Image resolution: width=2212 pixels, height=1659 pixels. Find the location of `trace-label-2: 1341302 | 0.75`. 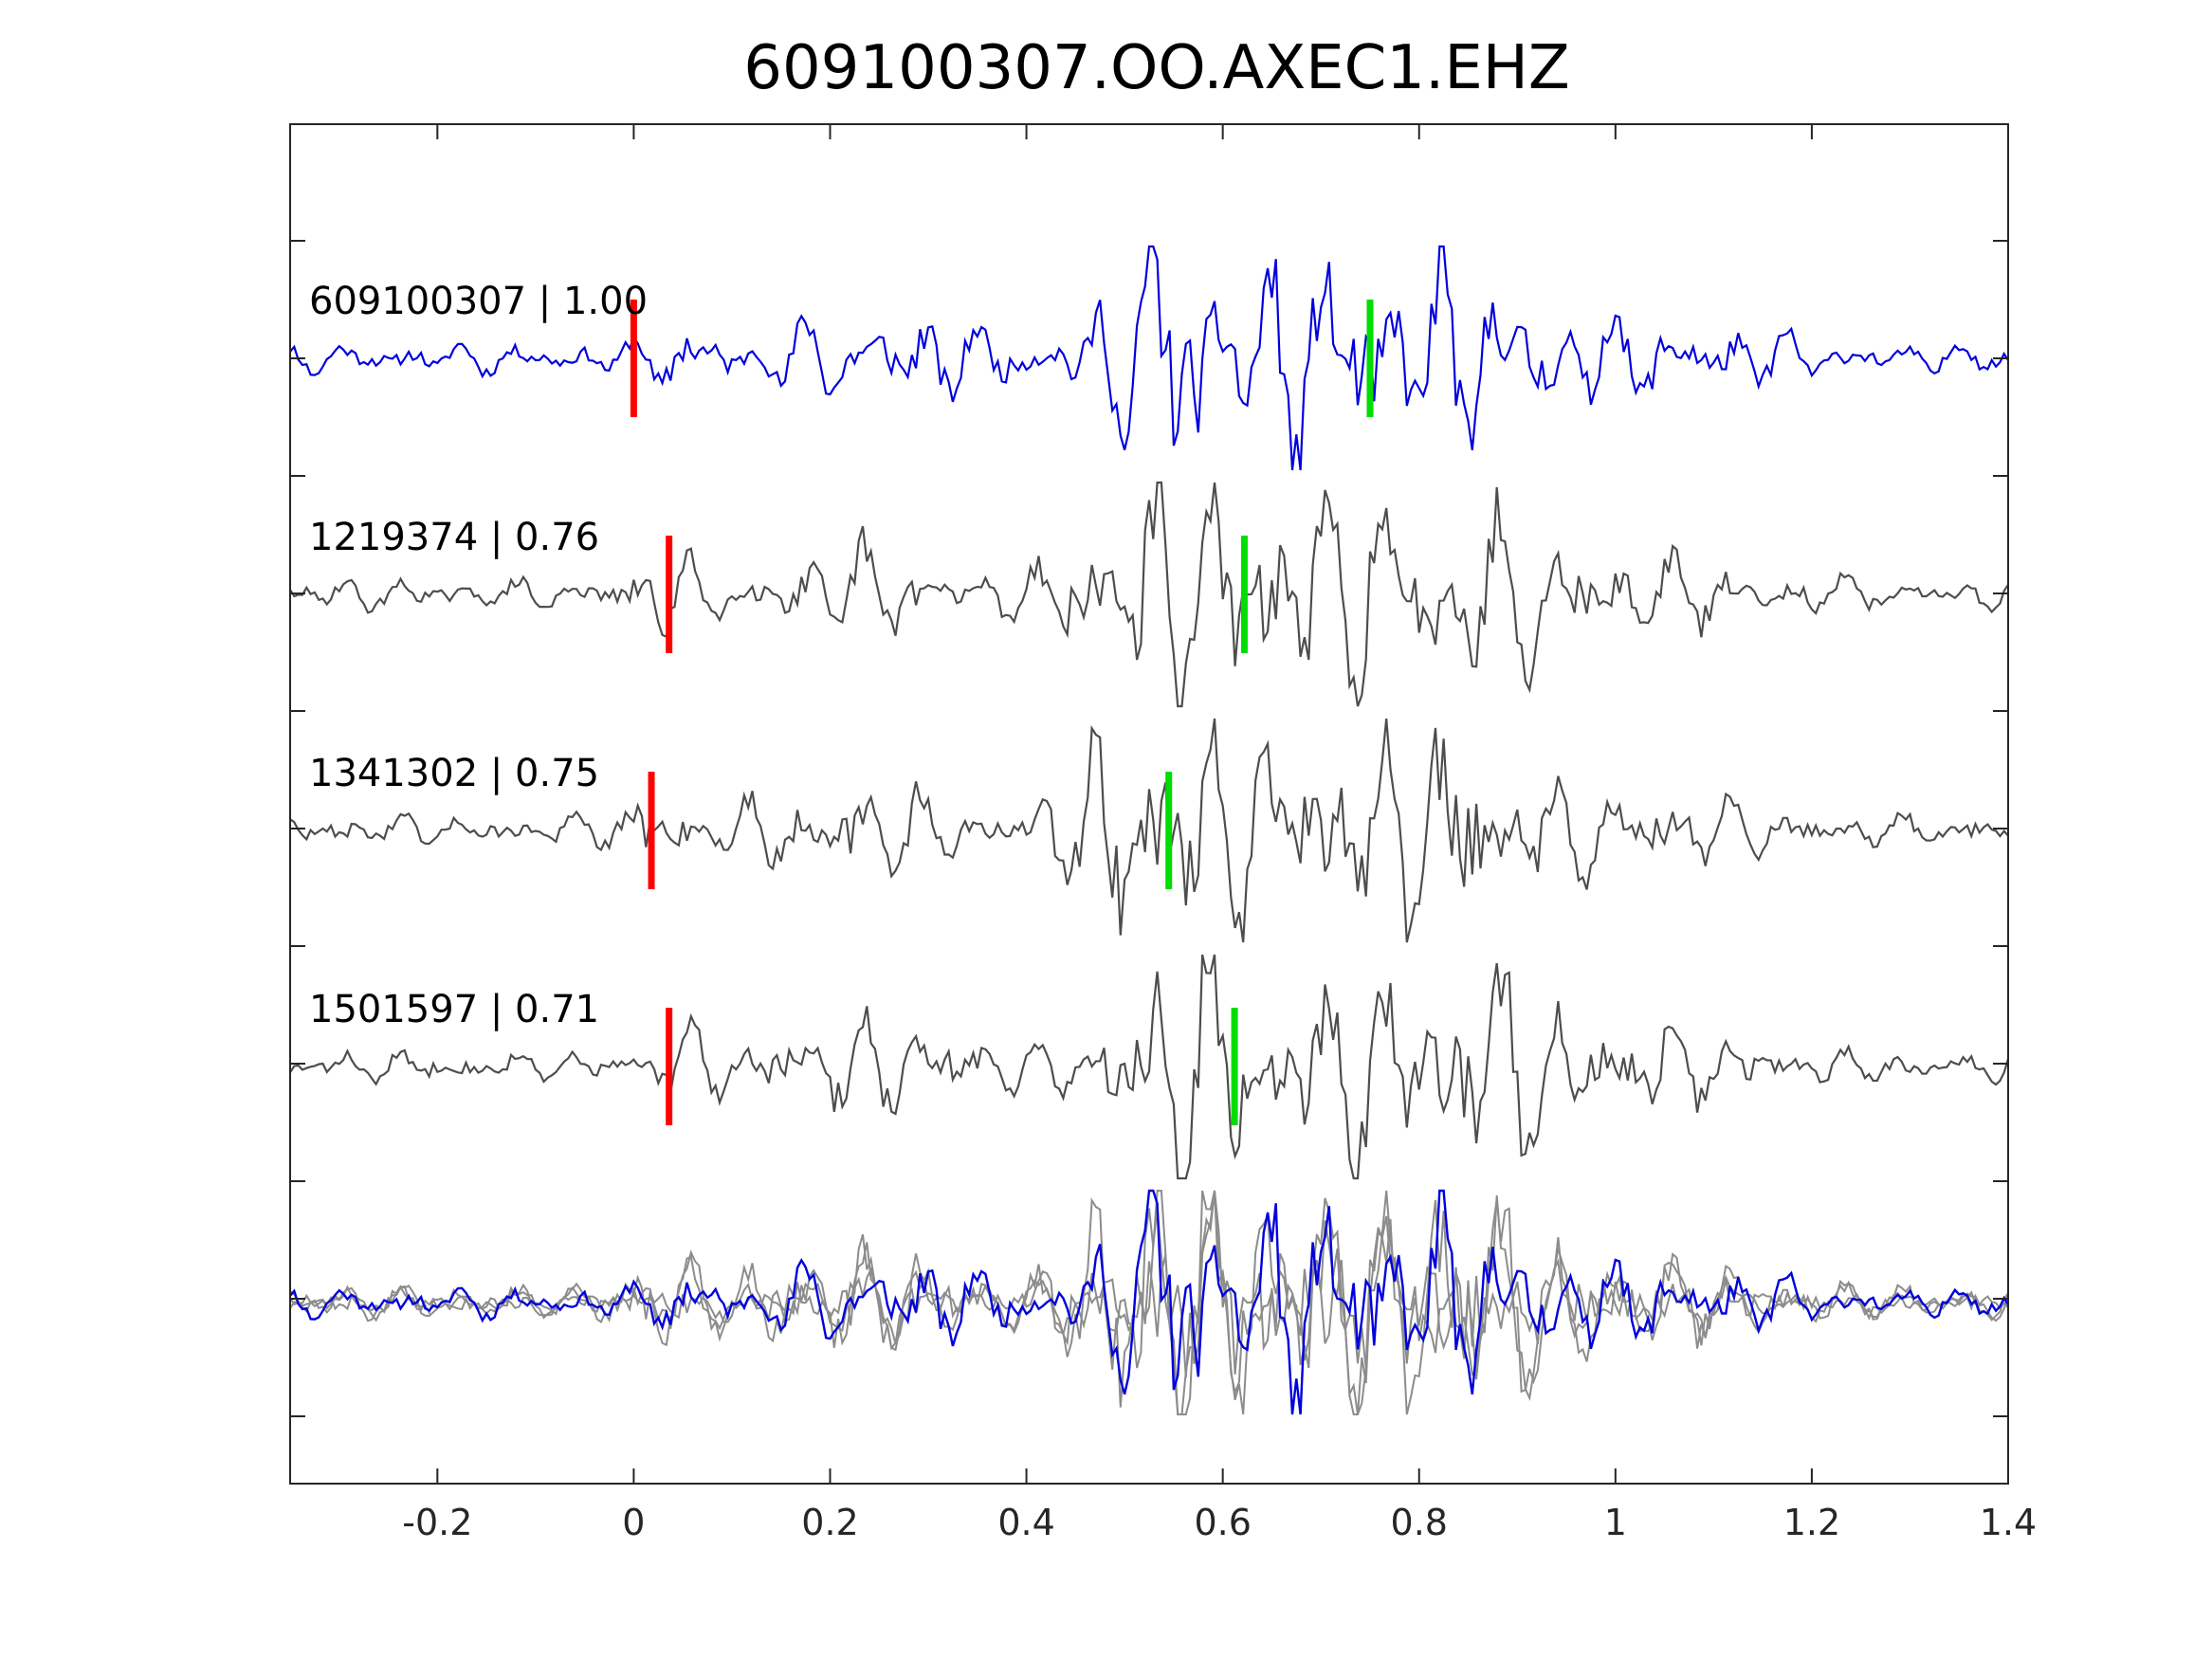

trace-label-2: 1341302 | 0.75 is located at coordinates (454, 773).